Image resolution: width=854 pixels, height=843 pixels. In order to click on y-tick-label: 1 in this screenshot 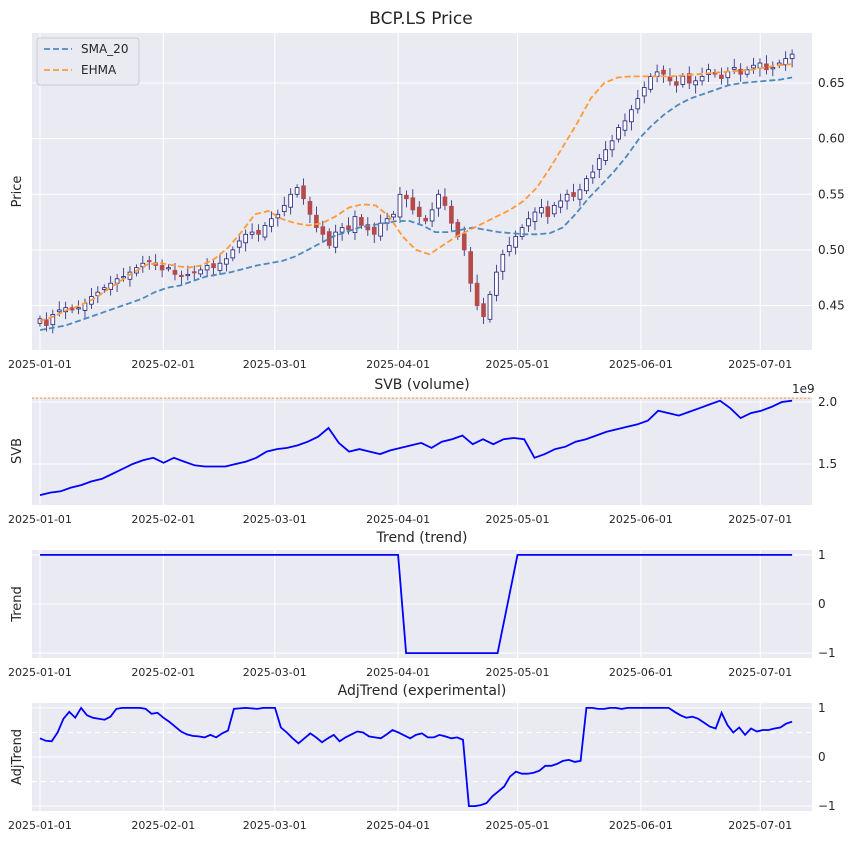, I will do `click(822, 555)`.